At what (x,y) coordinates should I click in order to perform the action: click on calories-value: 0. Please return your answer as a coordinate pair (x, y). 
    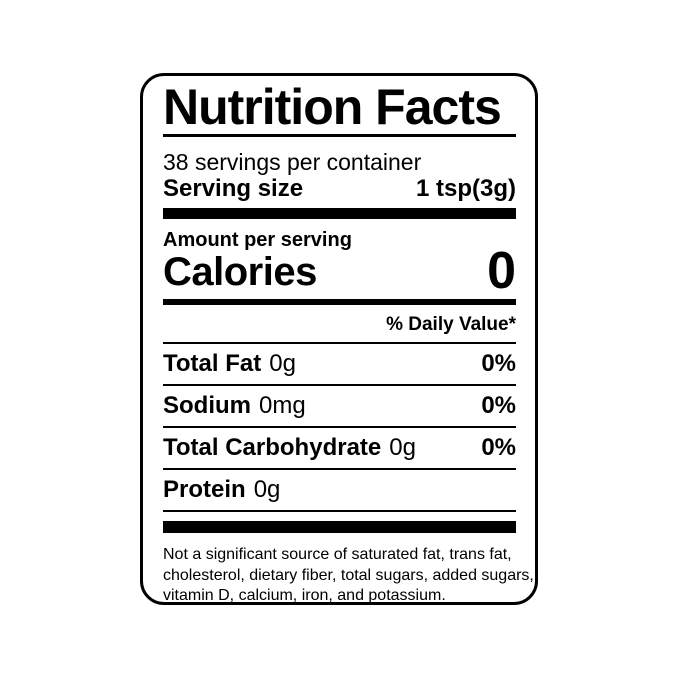
    Looking at the image, I should click on (501, 271).